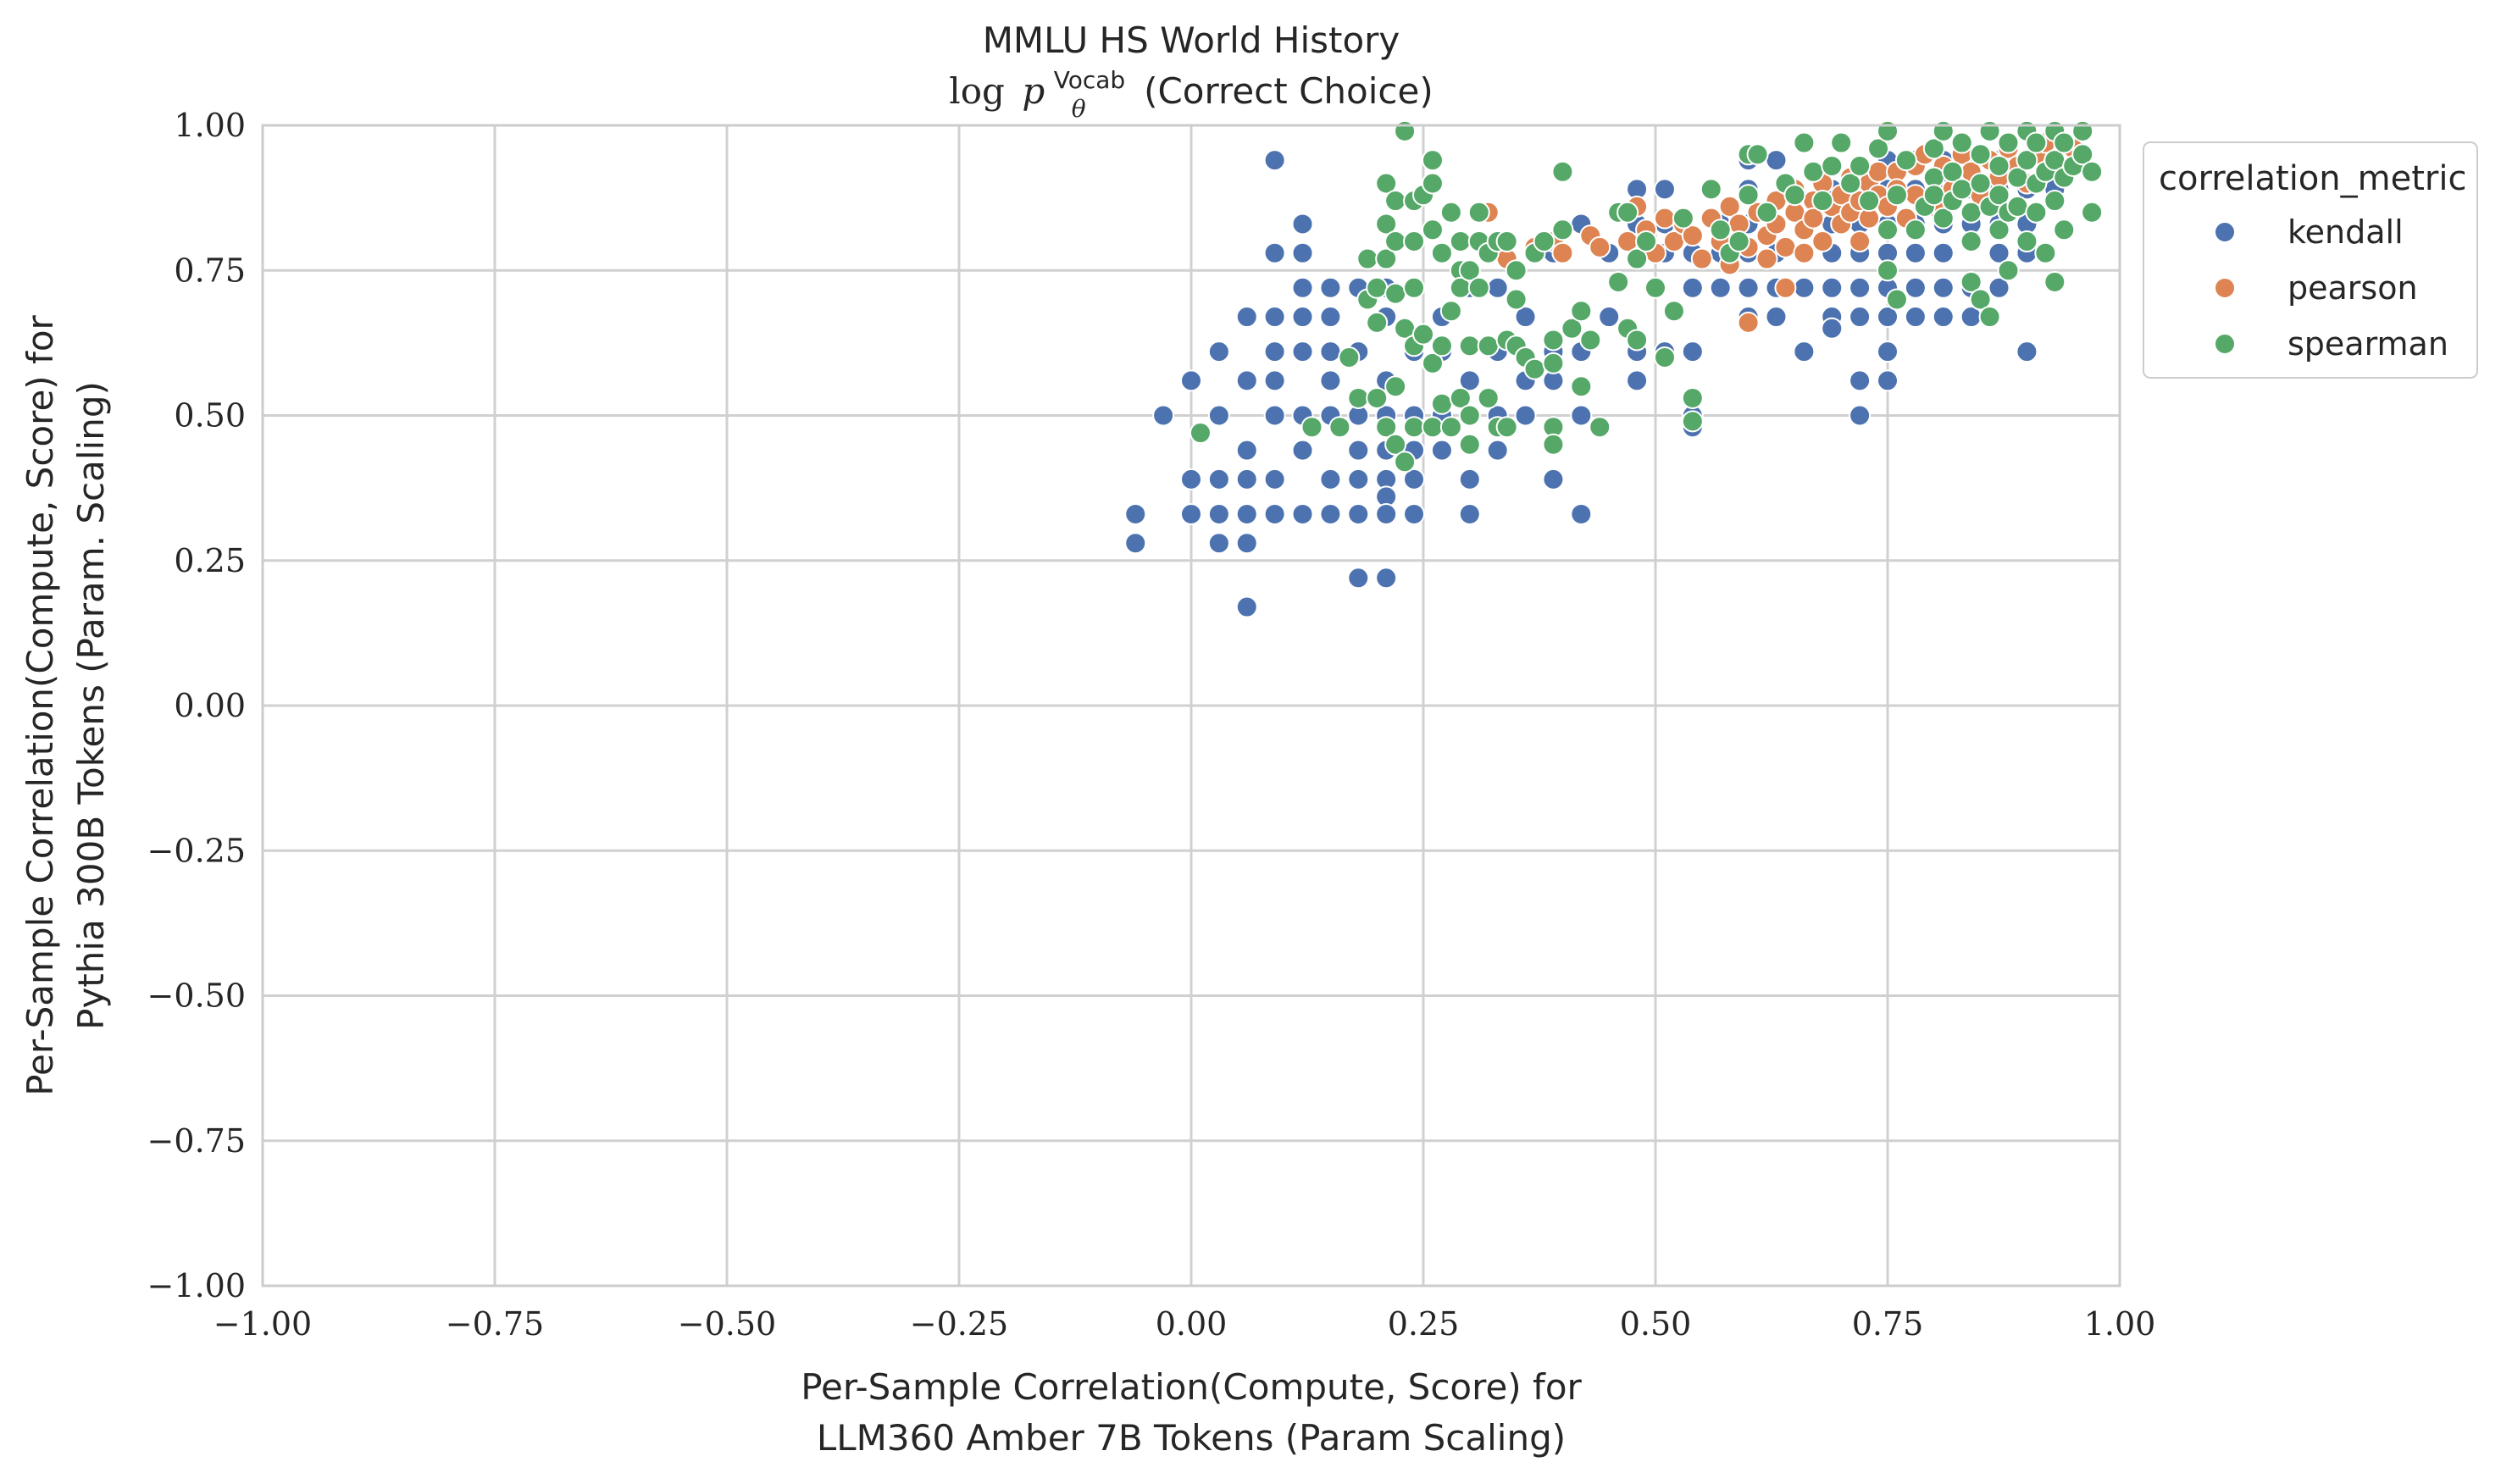 This screenshot has height=1484, width=2501. I want to click on x-tick-label: 0.50, so click(1656, 1324).